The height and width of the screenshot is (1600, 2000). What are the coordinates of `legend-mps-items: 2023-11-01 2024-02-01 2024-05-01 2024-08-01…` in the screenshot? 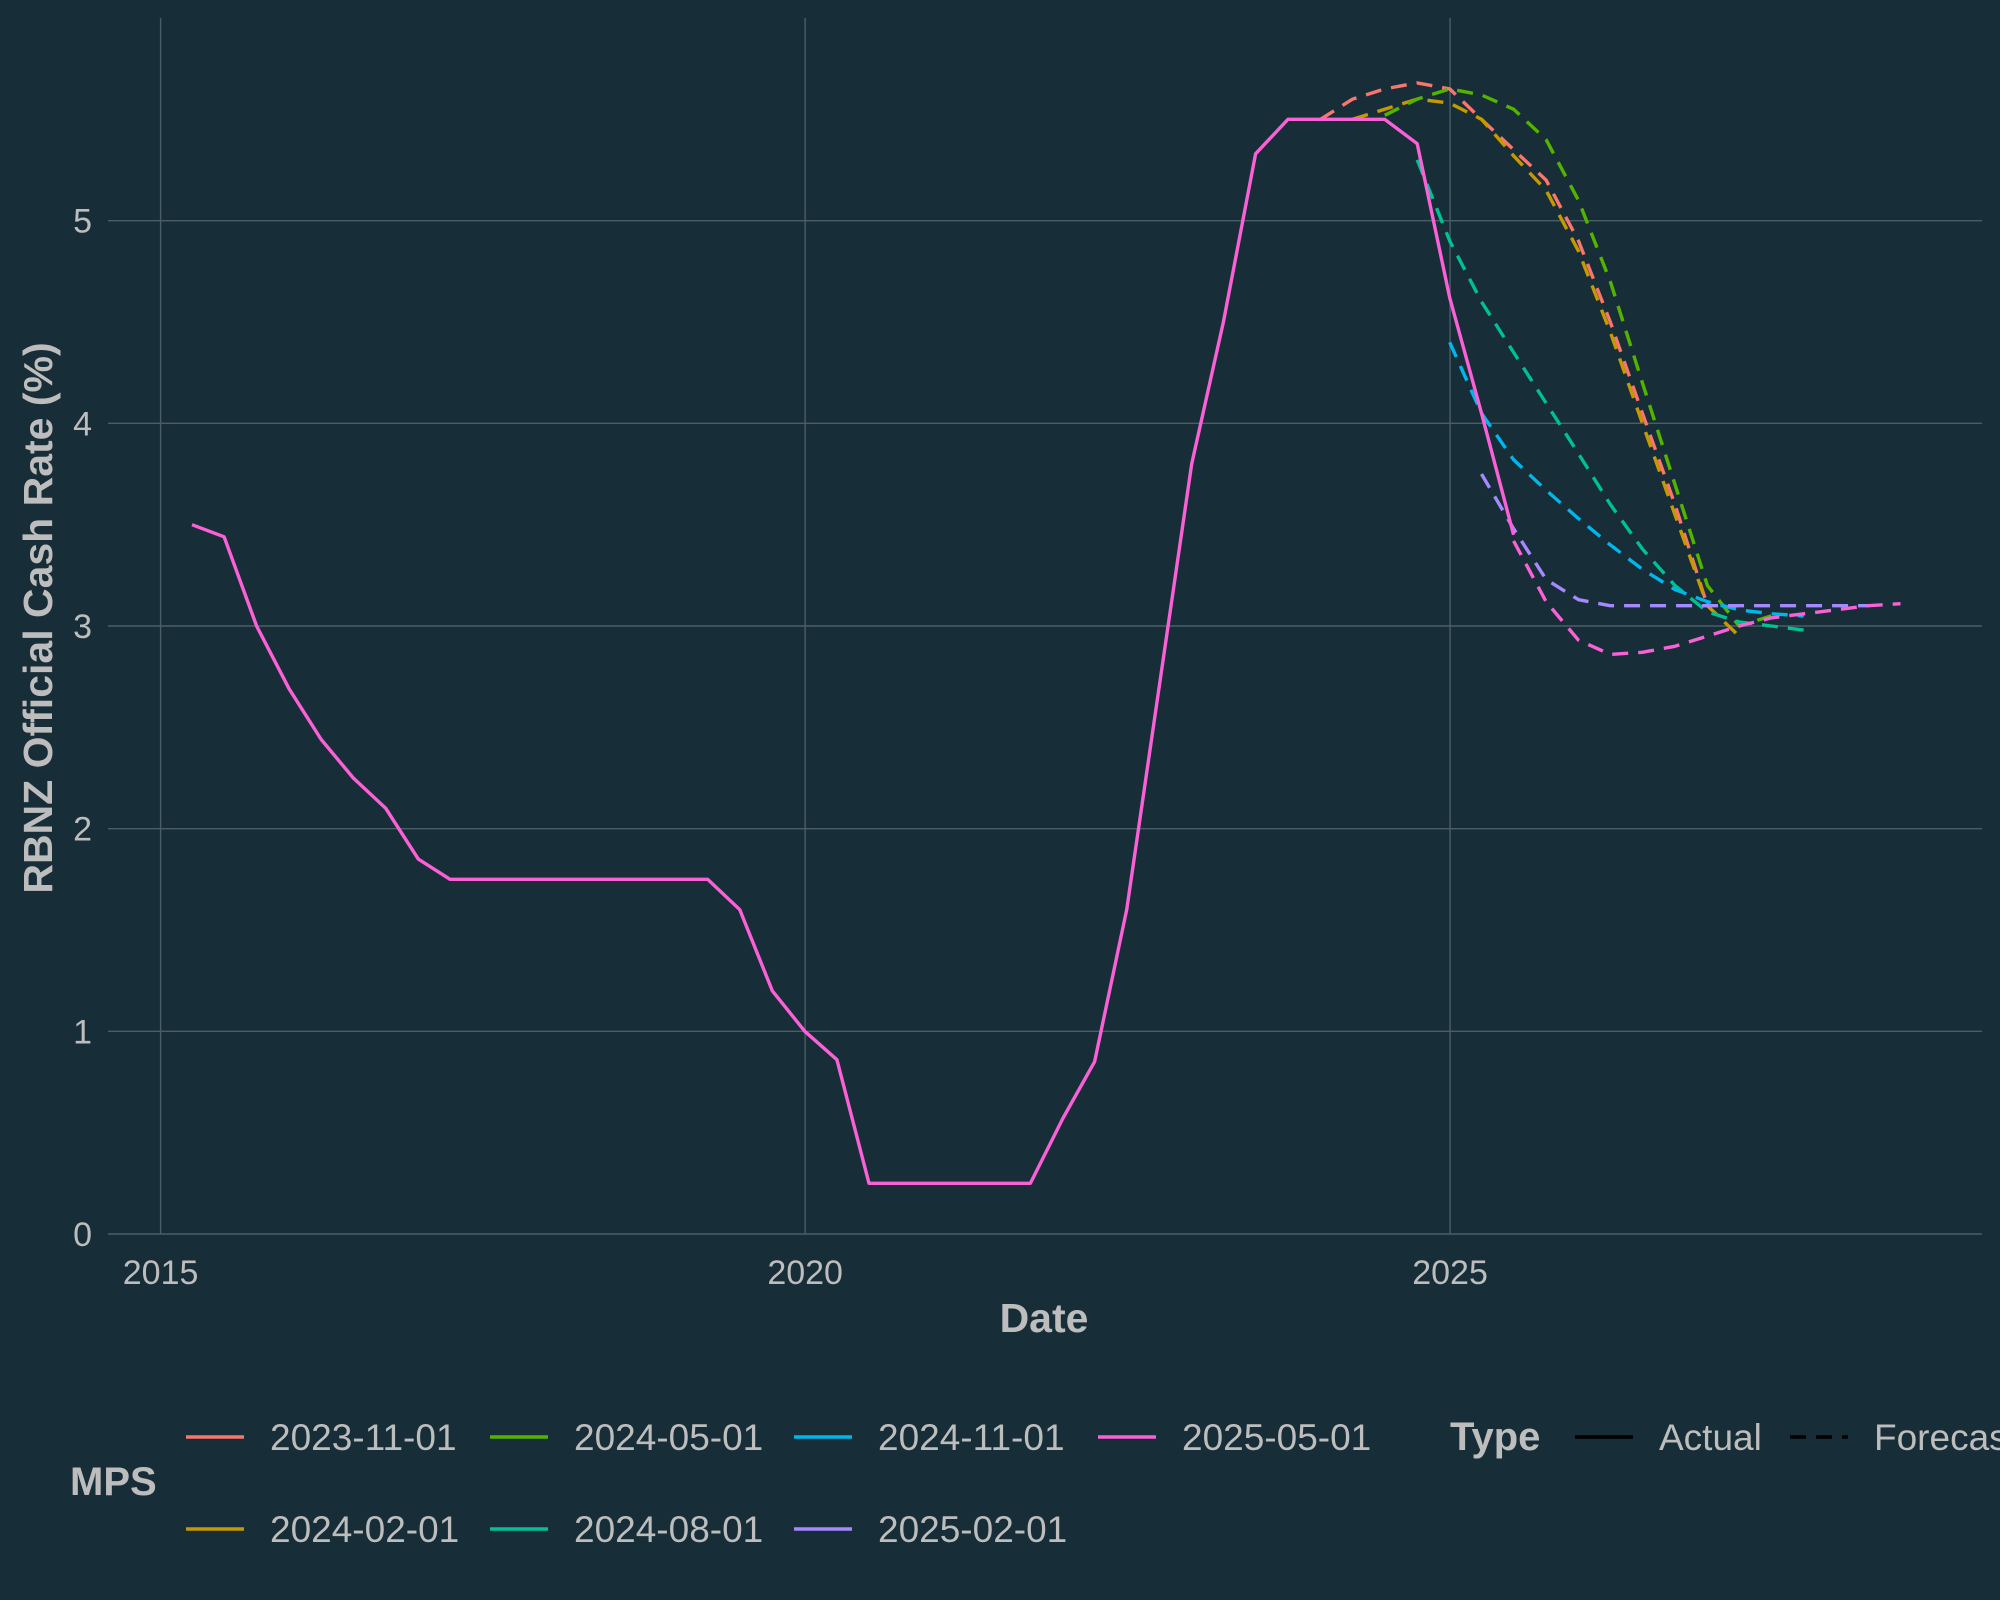 It's located at (778, 1483).